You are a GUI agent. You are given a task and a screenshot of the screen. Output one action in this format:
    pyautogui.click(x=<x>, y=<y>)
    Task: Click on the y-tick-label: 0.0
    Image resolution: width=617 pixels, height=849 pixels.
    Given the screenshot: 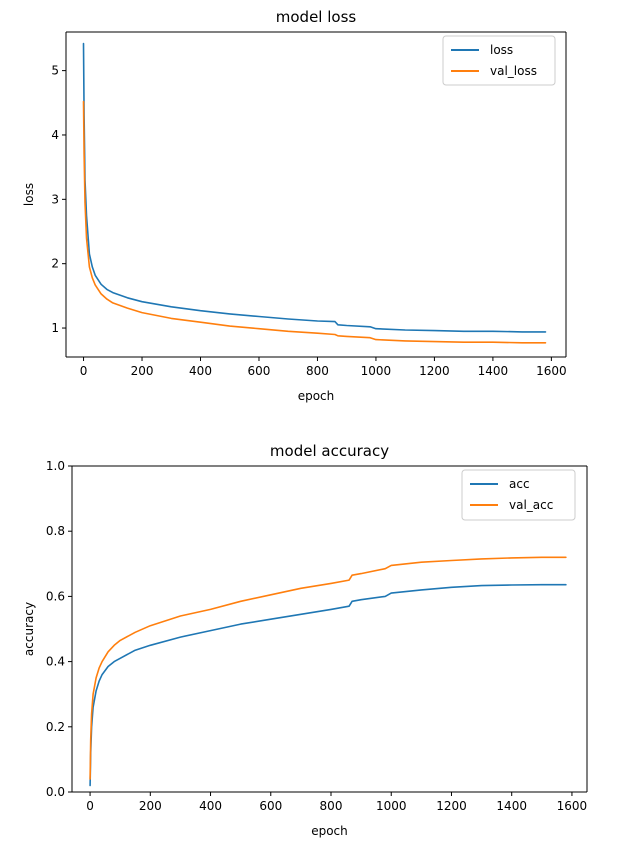 What is the action you would take?
    pyautogui.click(x=55, y=792)
    